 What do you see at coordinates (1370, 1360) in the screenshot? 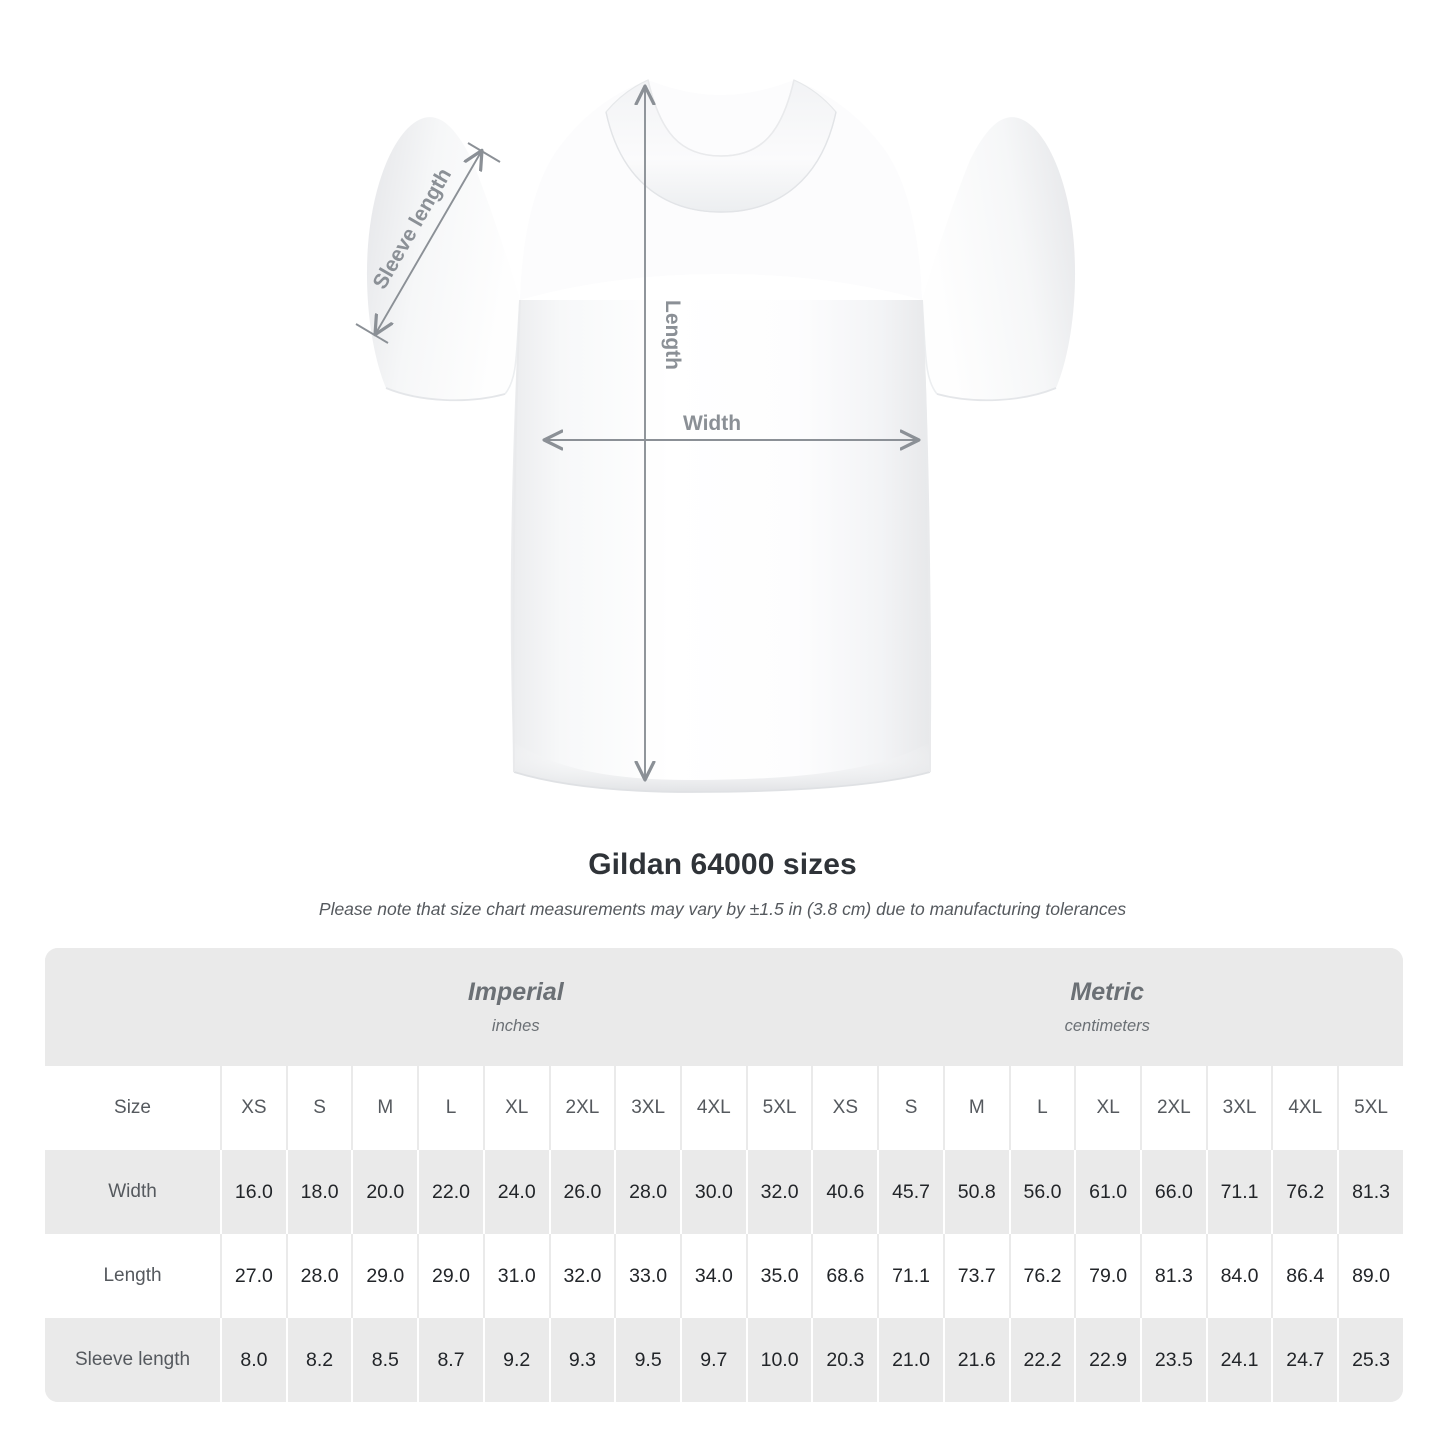
I see `cell-sleeve-metric-5xl: 25.3` at bounding box center [1370, 1360].